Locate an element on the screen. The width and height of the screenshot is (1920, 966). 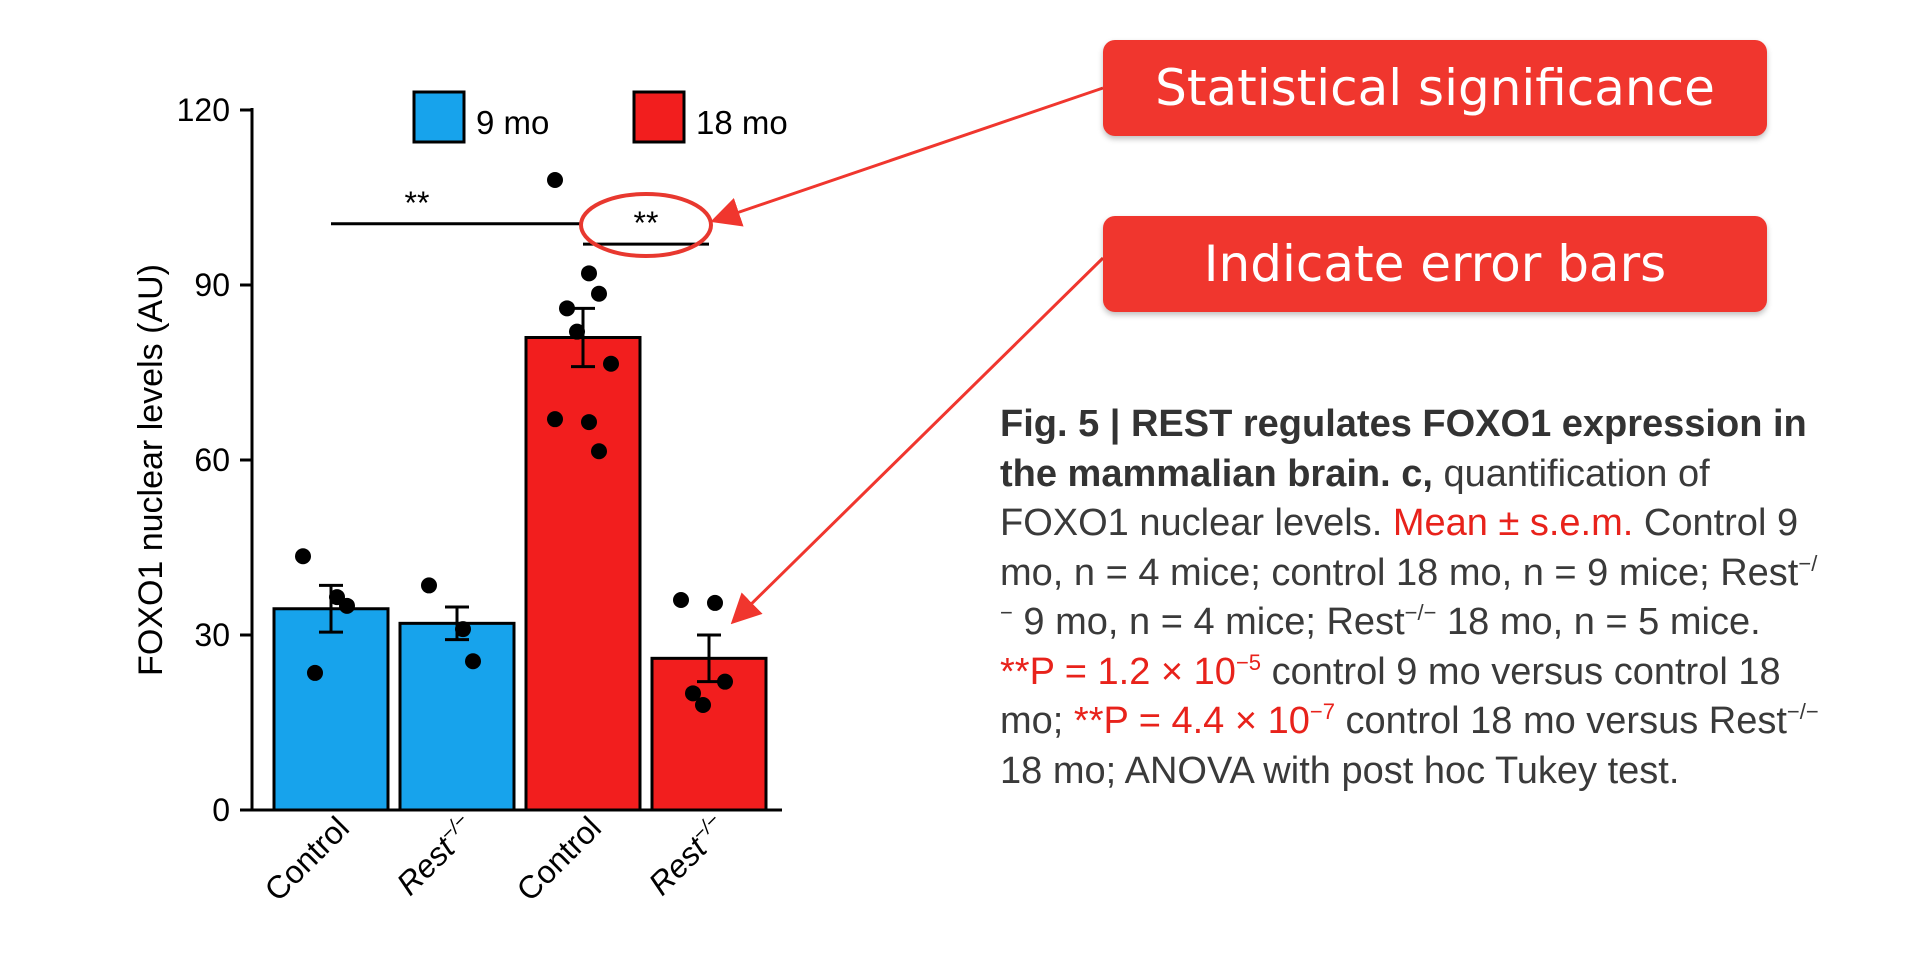
caption-text-4: 18 mo, n = 5 mice. is located at coordinates (1598, 622).